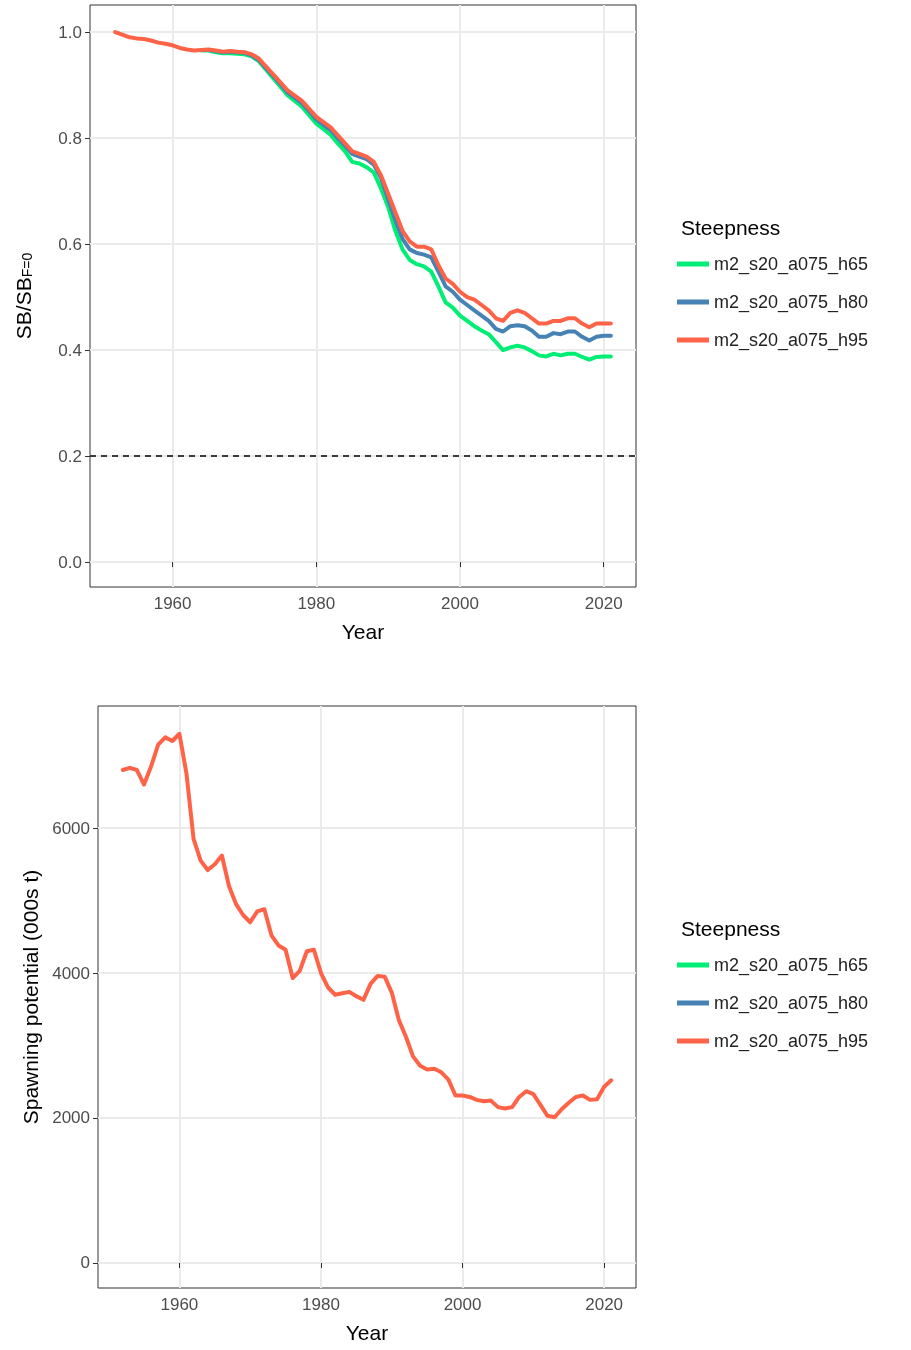 The height and width of the screenshot is (1350, 911). What do you see at coordinates (70, 350) in the screenshot?
I see `y-tick-label: 0.4` at bounding box center [70, 350].